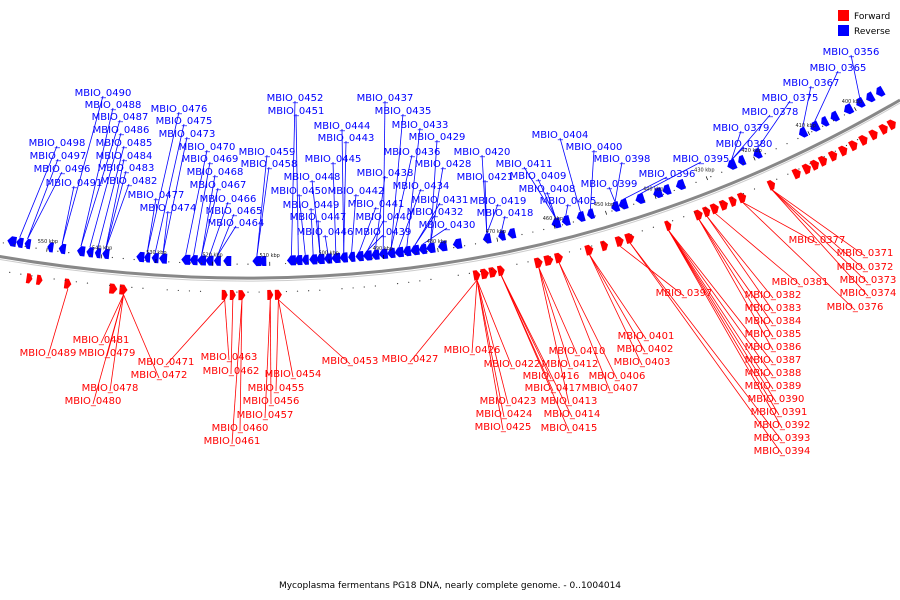 This screenshot has height=600, width=900. Describe the element at coordinates (383, 232) in the screenshot. I see `reverse-gene-label: MBIO_0439` at that location.